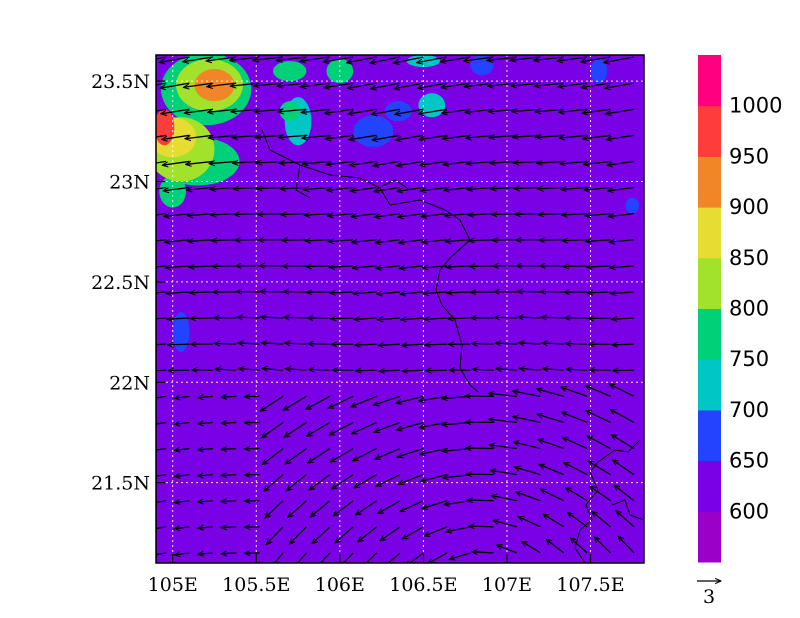 This screenshot has height=618, width=800. I want to click on colorbar-label: 650, so click(749, 461).